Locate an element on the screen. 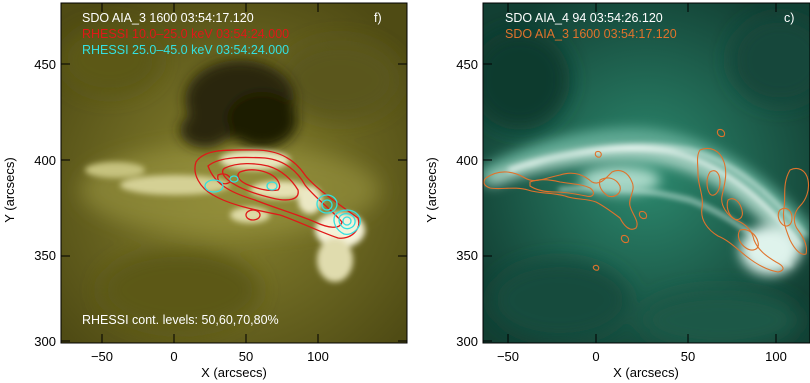  annotation-line-2: RHESSI 10.0–25.0 keV 03:54:24.000 is located at coordinates (185, 34).